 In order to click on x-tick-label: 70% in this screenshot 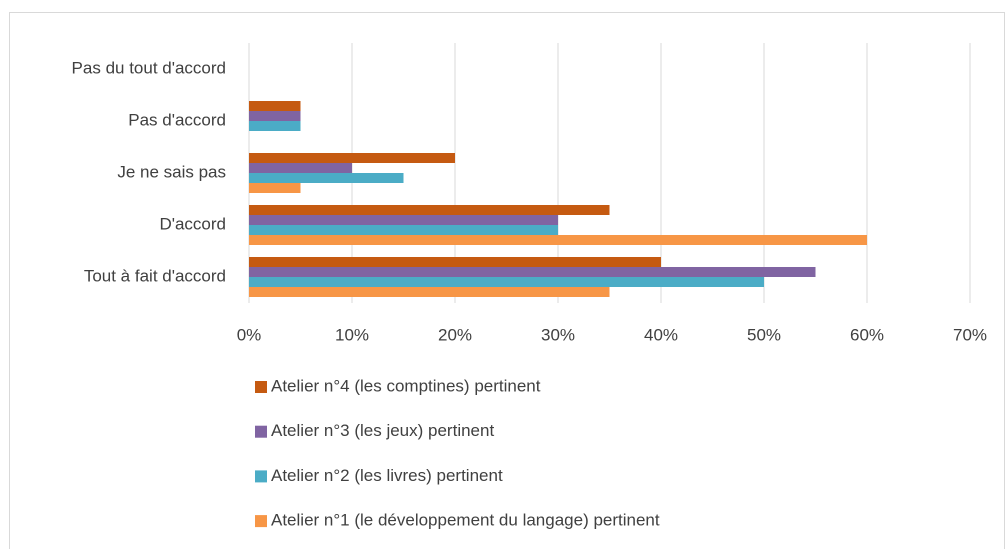, I will do `click(970, 334)`.